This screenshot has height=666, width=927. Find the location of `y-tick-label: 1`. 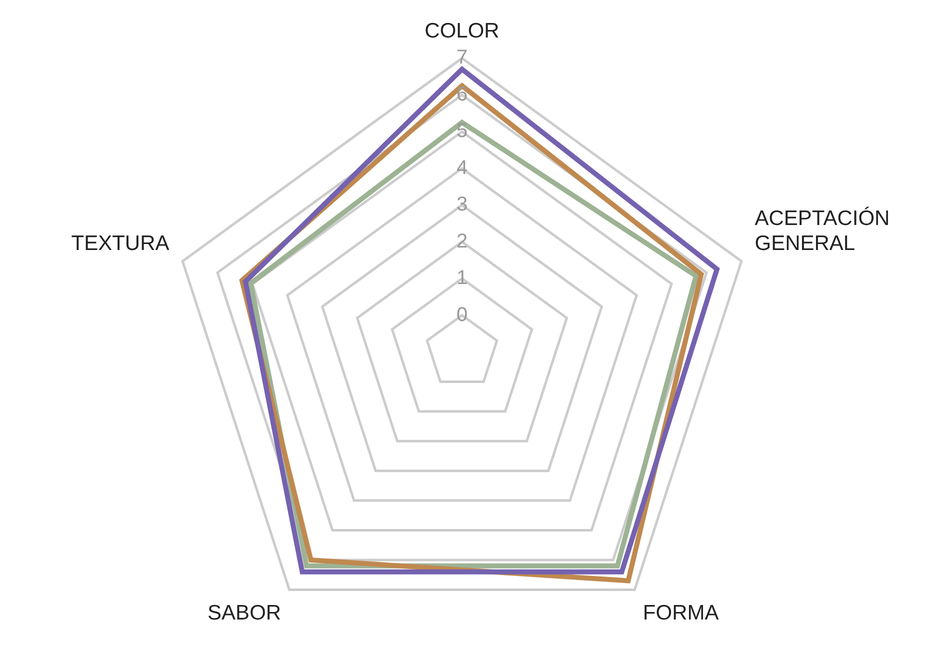

y-tick-label: 1 is located at coordinates (462, 278).